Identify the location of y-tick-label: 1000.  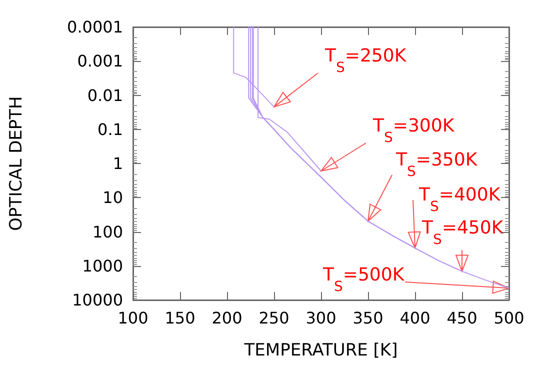
(102, 266).